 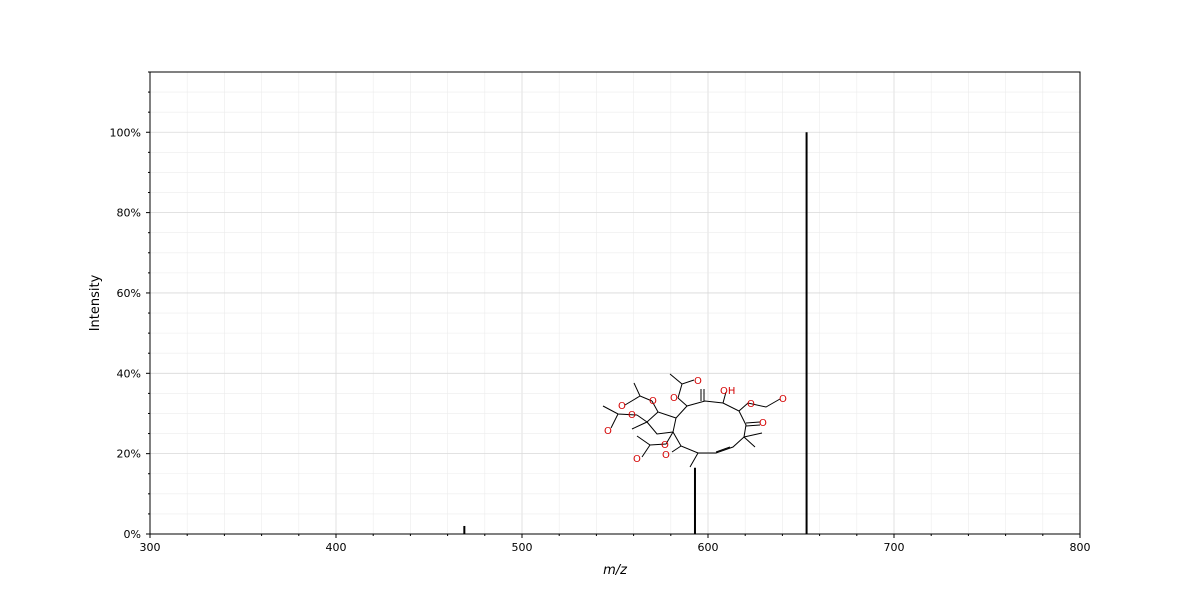 What do you see at coordinates (727, 391) in the screenshot?
I see `atom-label: OH` at bounding box center [727, 391].